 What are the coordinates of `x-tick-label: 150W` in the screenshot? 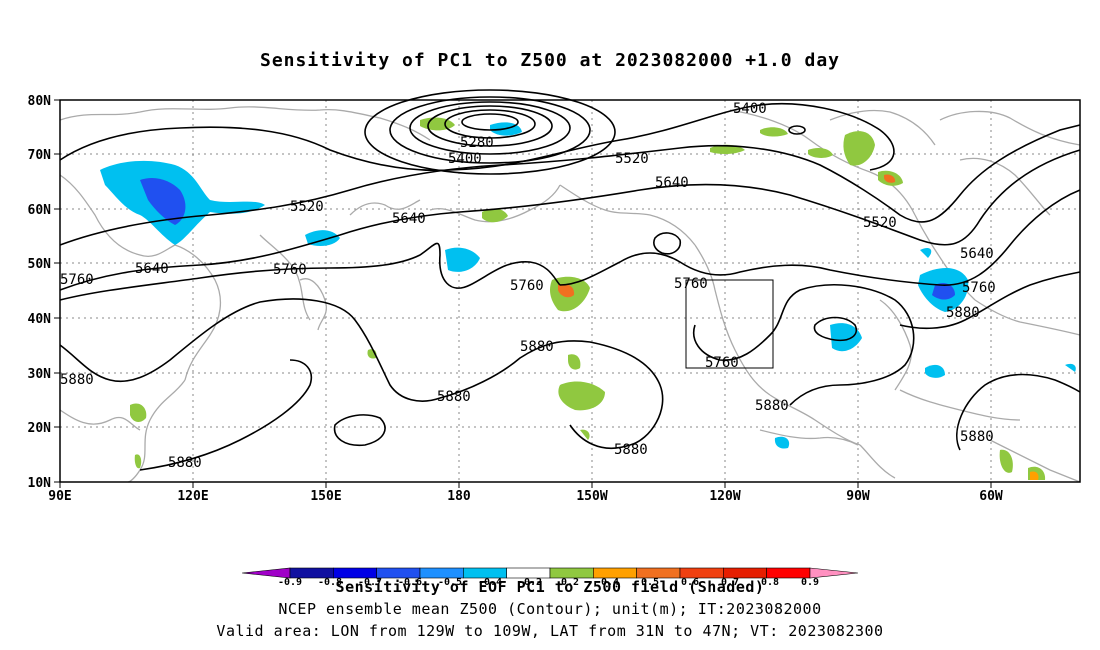 It's located at (591, 496).